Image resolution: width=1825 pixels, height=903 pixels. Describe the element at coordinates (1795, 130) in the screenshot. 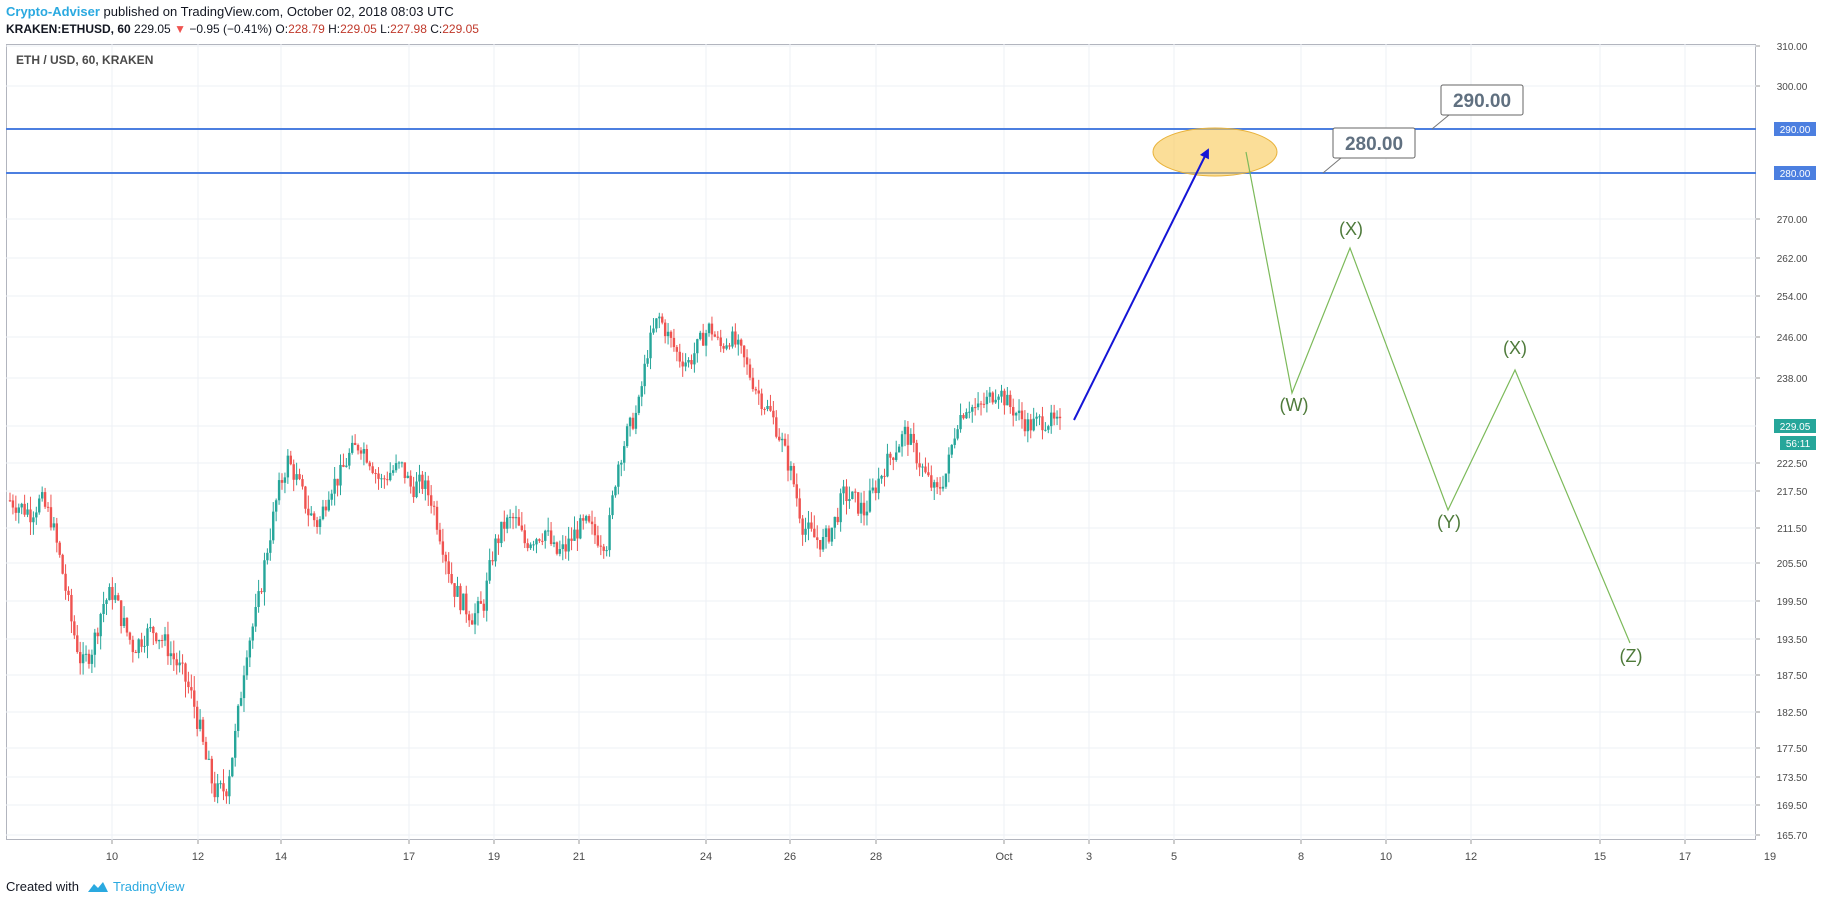

I see `price-tick-label: 290.00` at that location.